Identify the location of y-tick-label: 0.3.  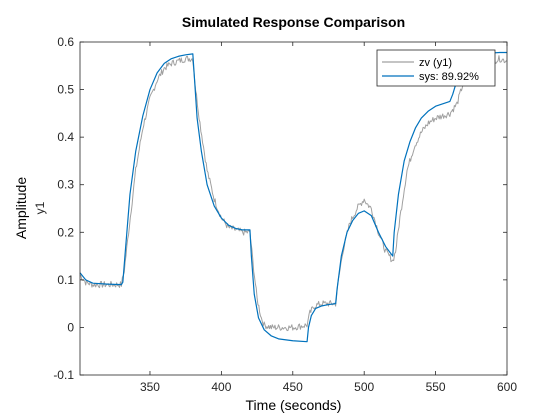
(65, 185).